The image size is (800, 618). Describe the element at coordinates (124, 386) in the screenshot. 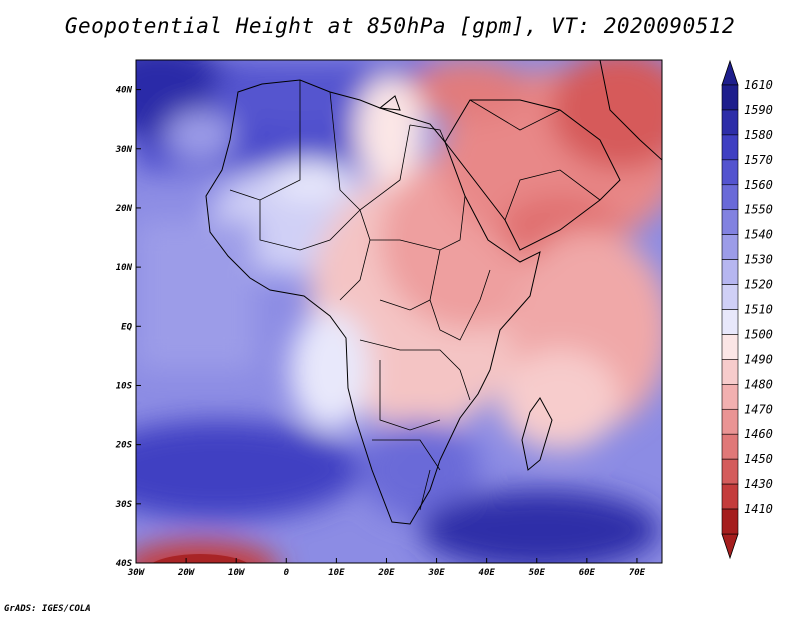

I see `y-tick-label: 10S` at that location.